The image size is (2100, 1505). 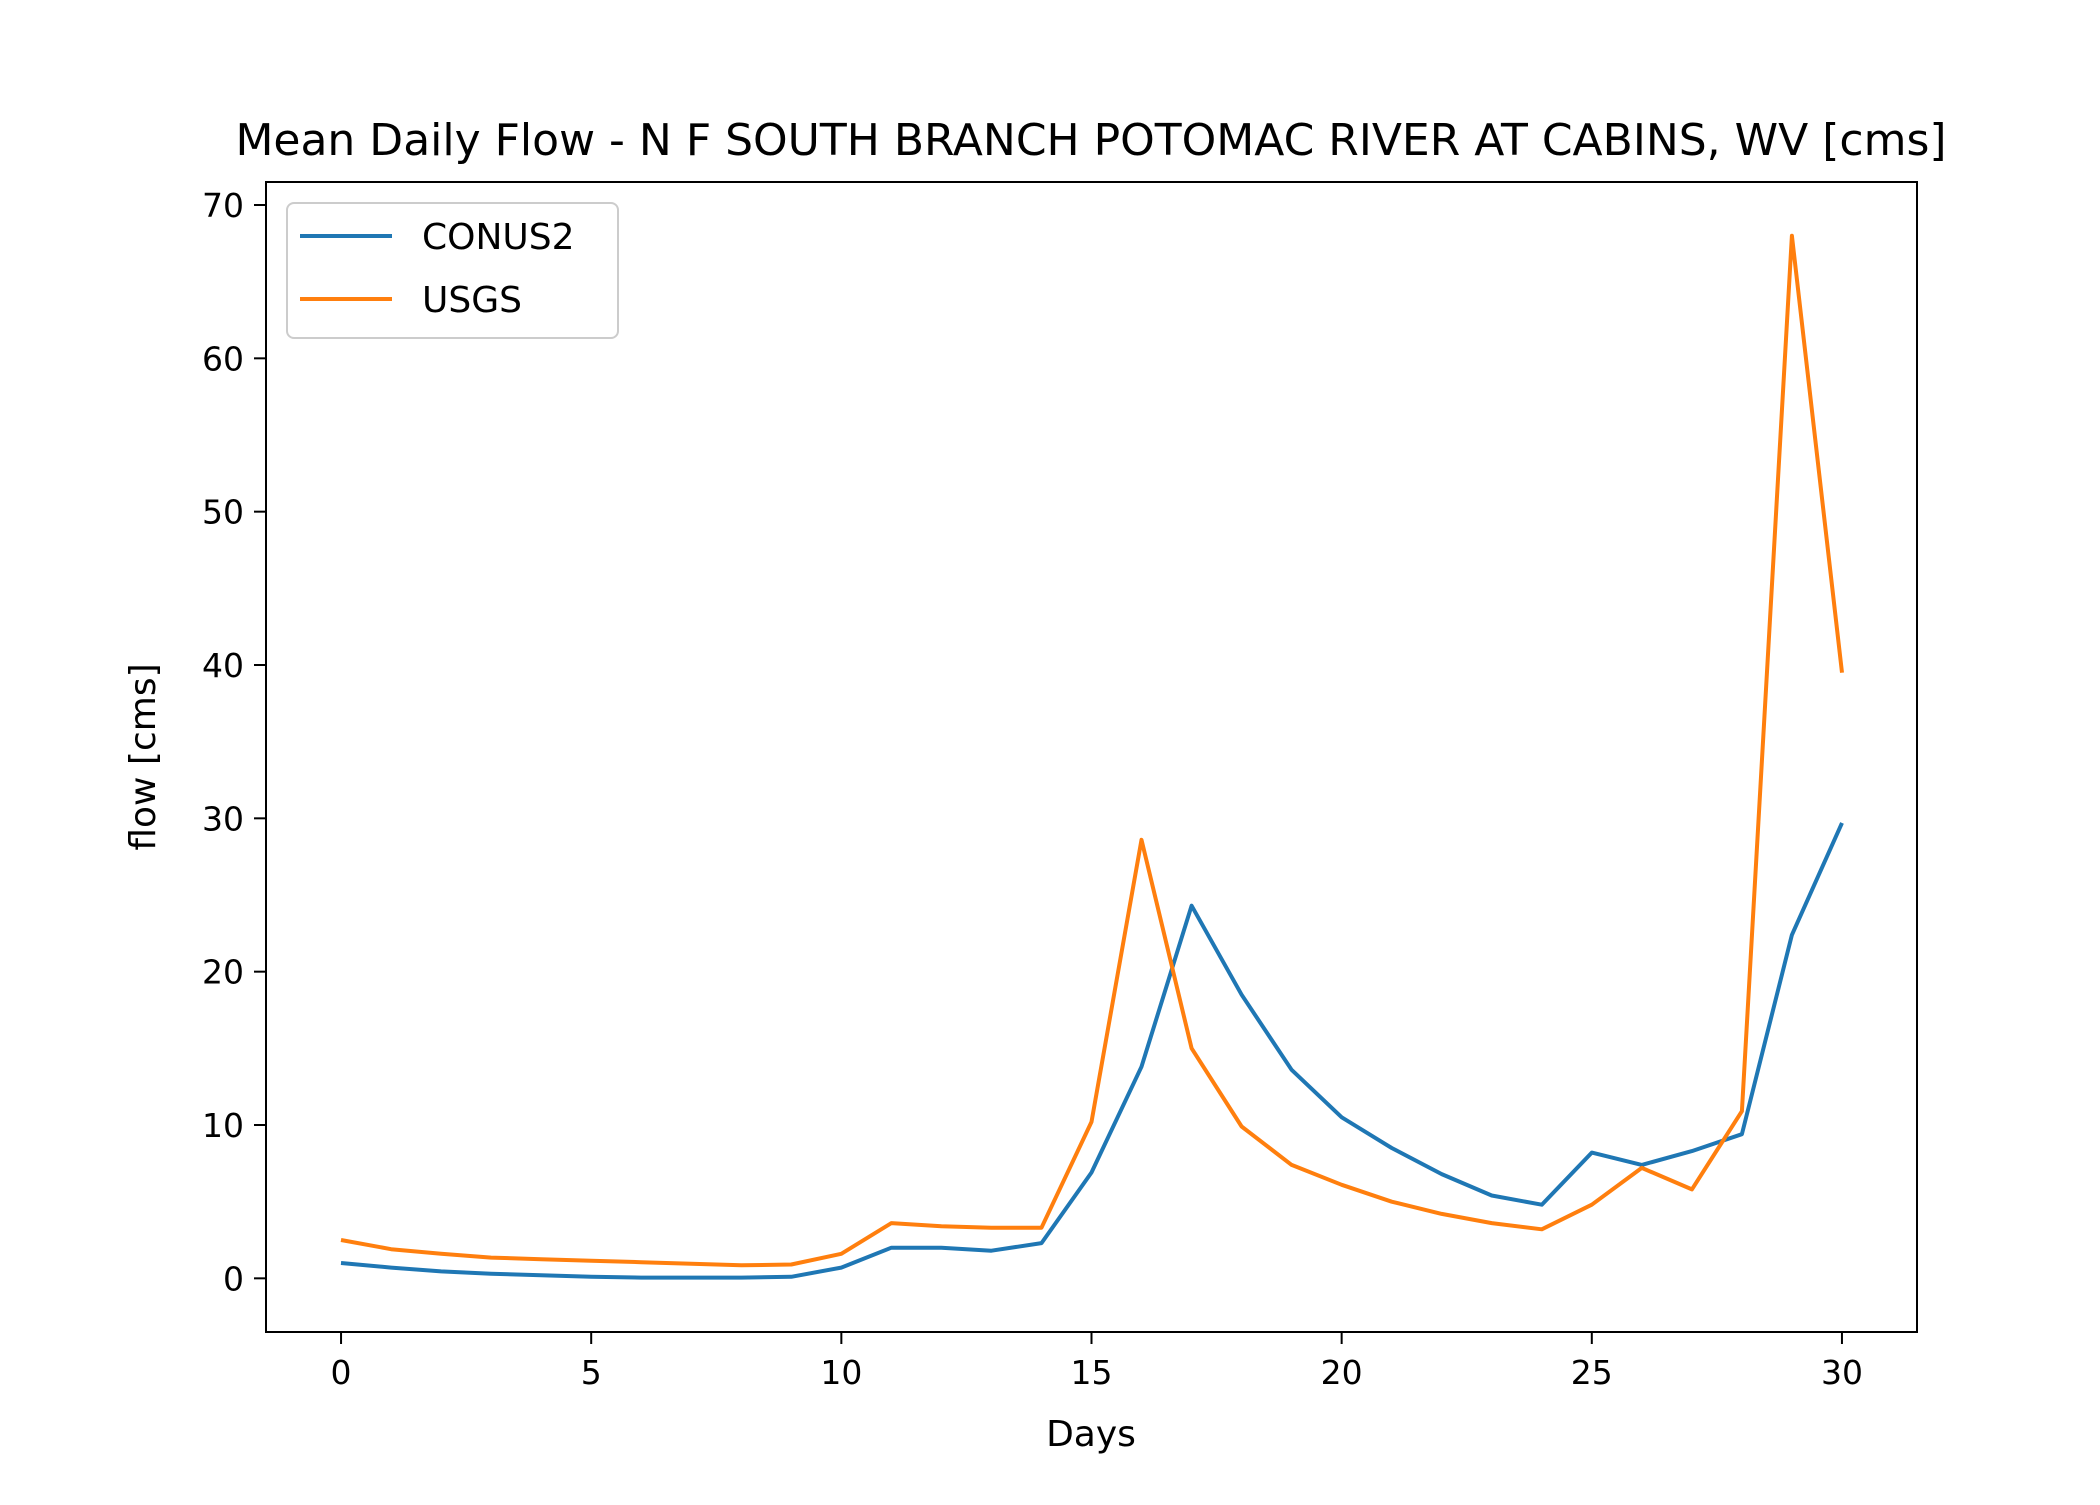 What do you see at coordinates (591, 1372) in the screenshot?
I see `x-tick-label: 5` at bounding box center [591, 1372].